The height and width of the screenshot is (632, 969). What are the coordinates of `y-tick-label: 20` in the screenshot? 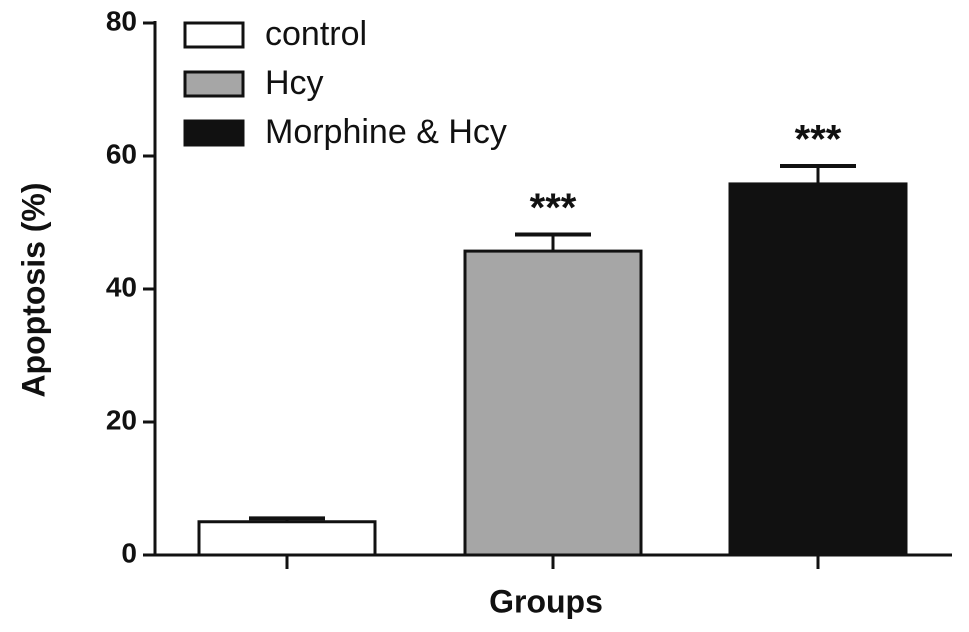 It's located at (121, 419).